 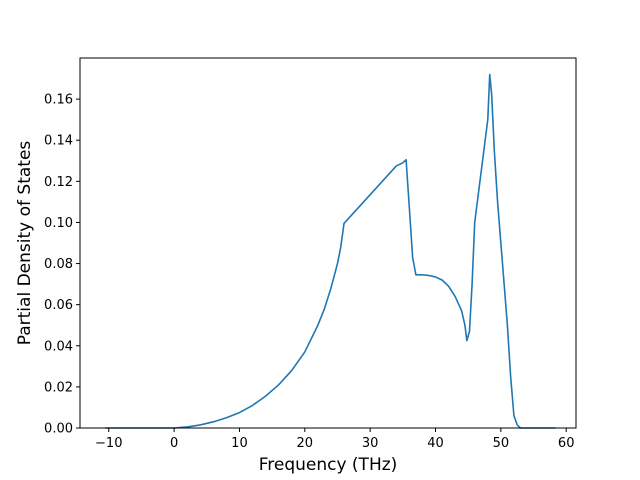 I want to click on x-tick-label: 10, so click(x=239, y=443).